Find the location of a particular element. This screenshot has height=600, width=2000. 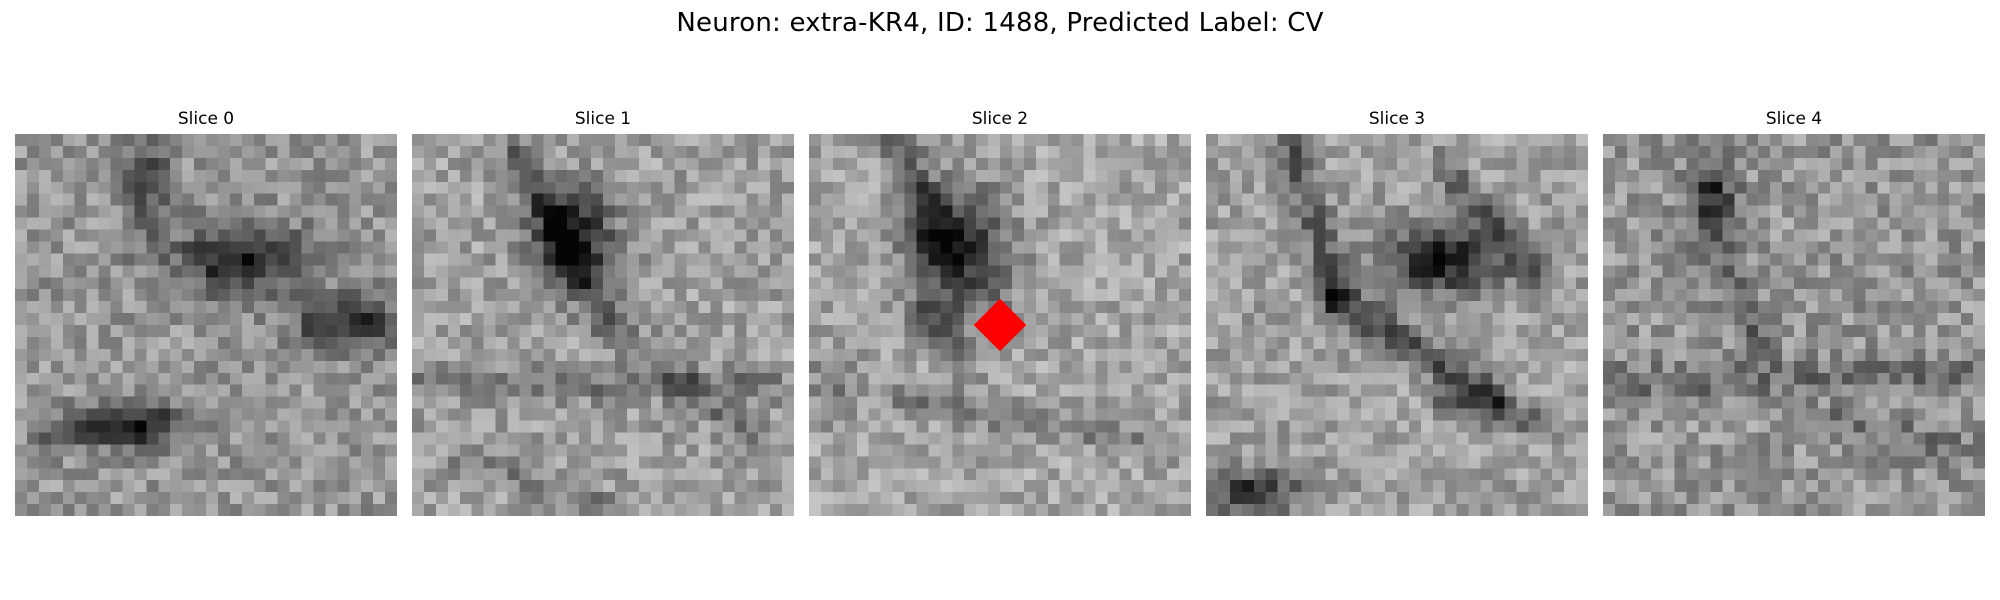

slice-title-0: Slice 0 is located at coordinates (206, 119).